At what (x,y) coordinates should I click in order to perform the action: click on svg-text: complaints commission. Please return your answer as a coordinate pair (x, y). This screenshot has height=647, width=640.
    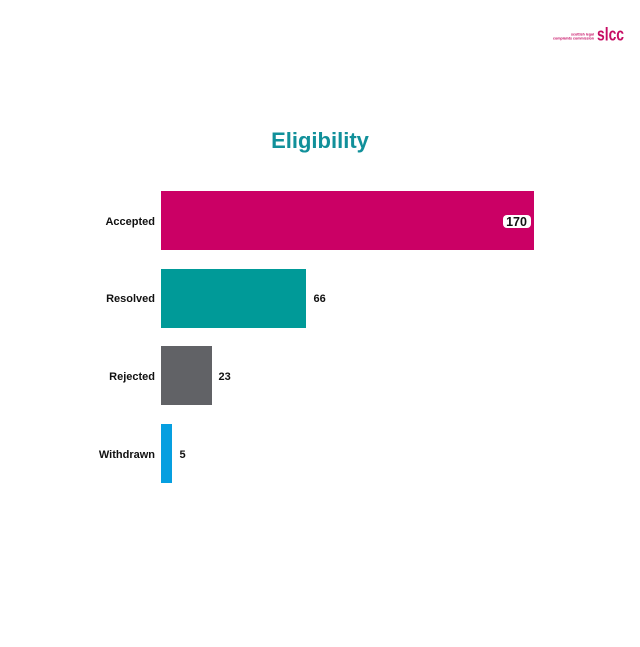
    Looking at the image, I should click on (573, 38).